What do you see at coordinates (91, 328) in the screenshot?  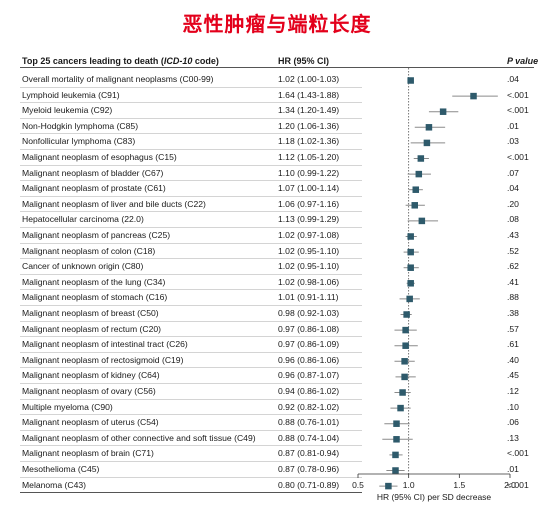 I see `row-label: Malignant neoplasm of rectum (C20)` at bounding box center [91, 328].